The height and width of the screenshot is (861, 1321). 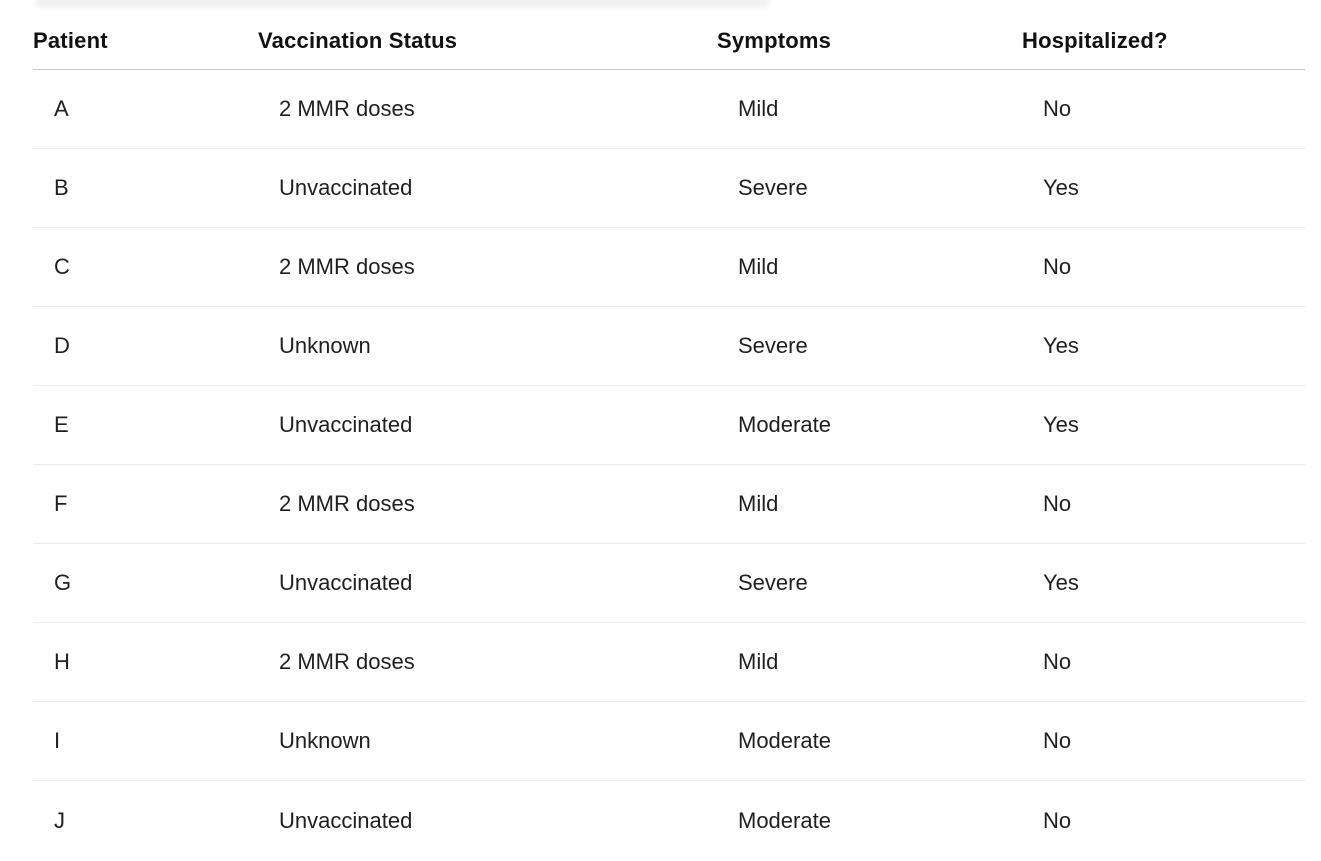 I want to click on cell-patient: B, so click(x=61, y=187).